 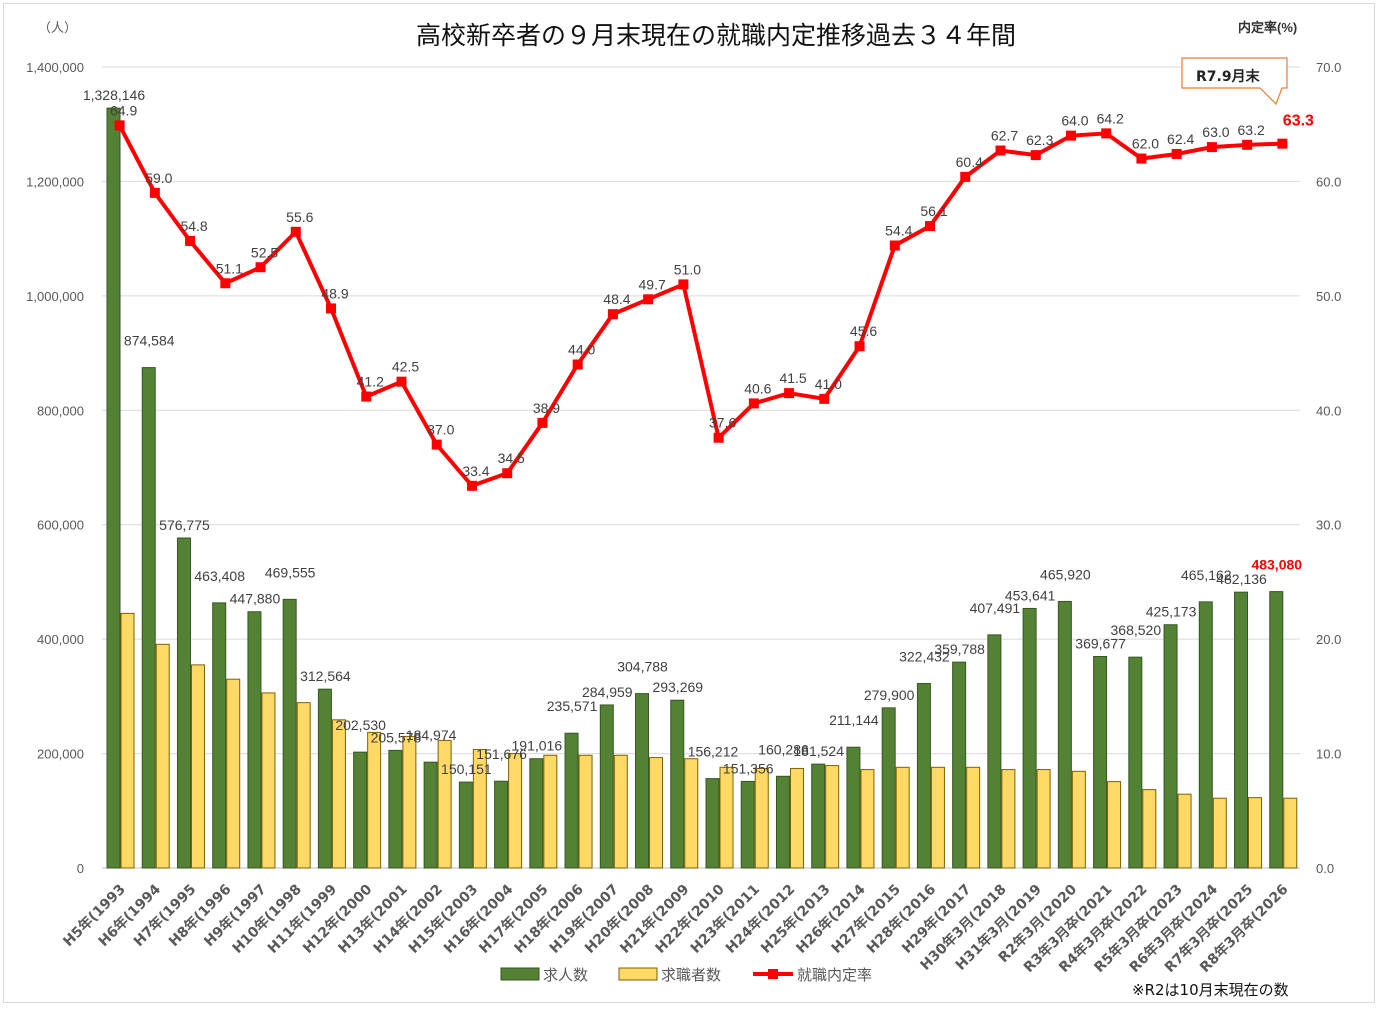 What do you see at coordinates (57, 27) in the screenshot?
I see `left-axis-unit: （人）` at bounding box center [57, 27].